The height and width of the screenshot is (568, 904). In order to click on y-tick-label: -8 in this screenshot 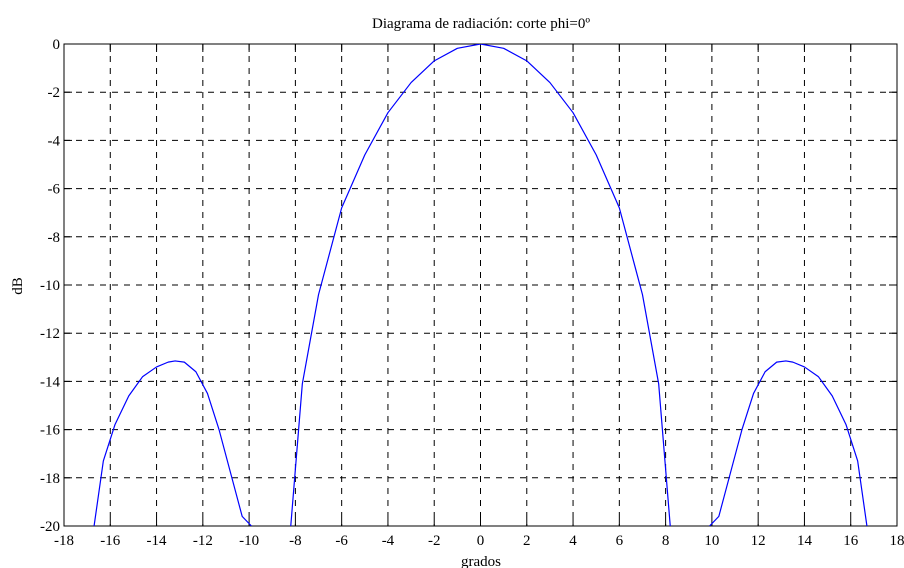, I will do `click(54, 238)`.